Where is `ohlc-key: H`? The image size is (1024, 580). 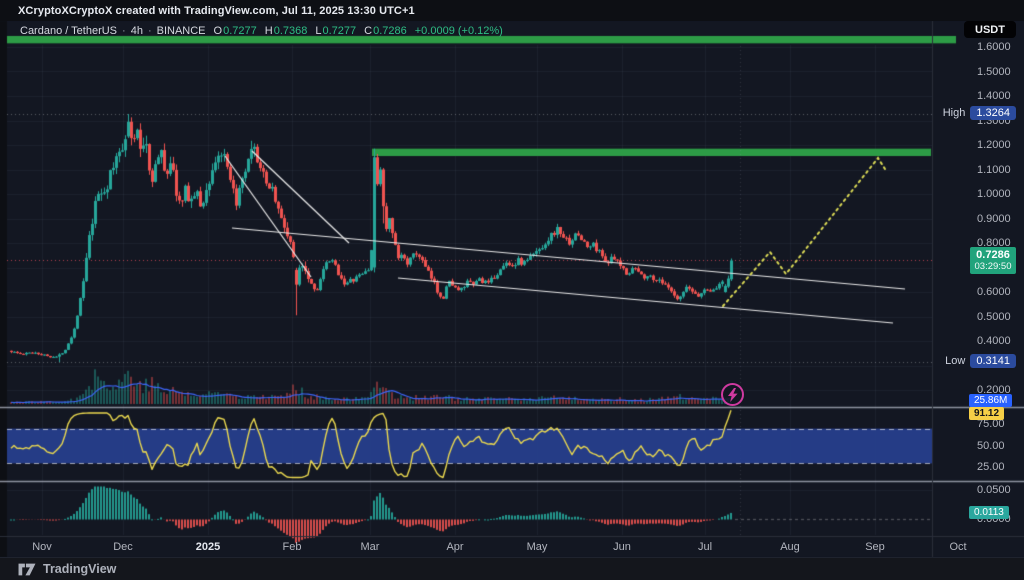 ohlc-key: H is located at coordinates (268, 31).